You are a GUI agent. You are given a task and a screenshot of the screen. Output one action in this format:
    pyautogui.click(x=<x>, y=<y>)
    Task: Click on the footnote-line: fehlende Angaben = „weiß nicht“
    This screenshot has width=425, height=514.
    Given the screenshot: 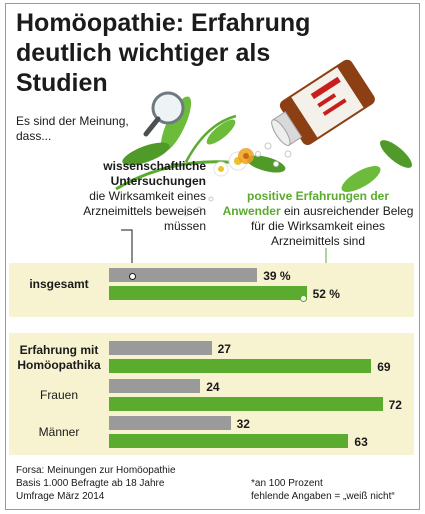 What is the action you would take?
    pyautogui.click(x=323, y=496)
    